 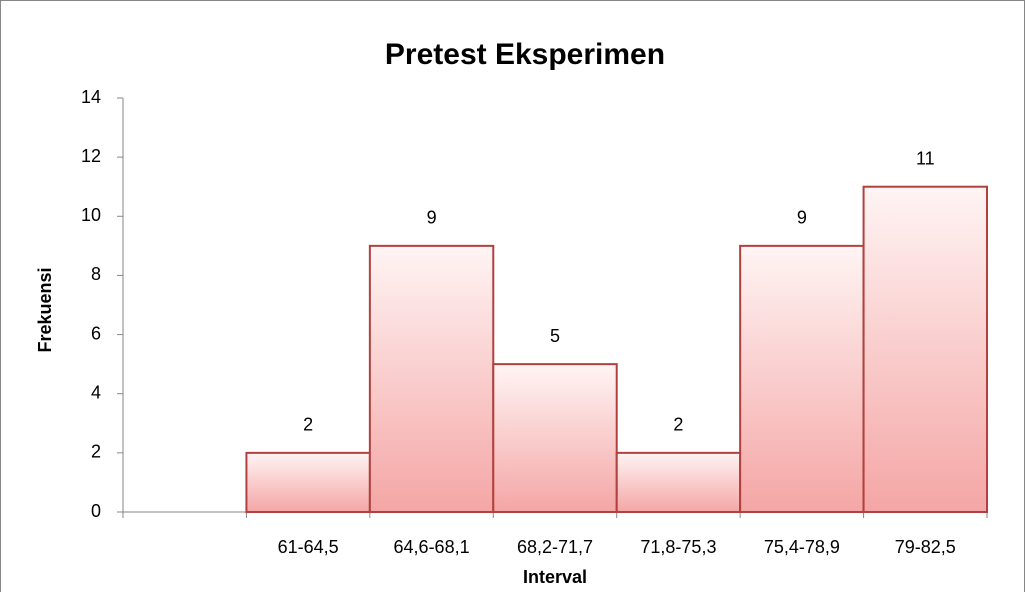 I want to click on chart-title: Pretest Eksperimen, so click(x=525, y=54).